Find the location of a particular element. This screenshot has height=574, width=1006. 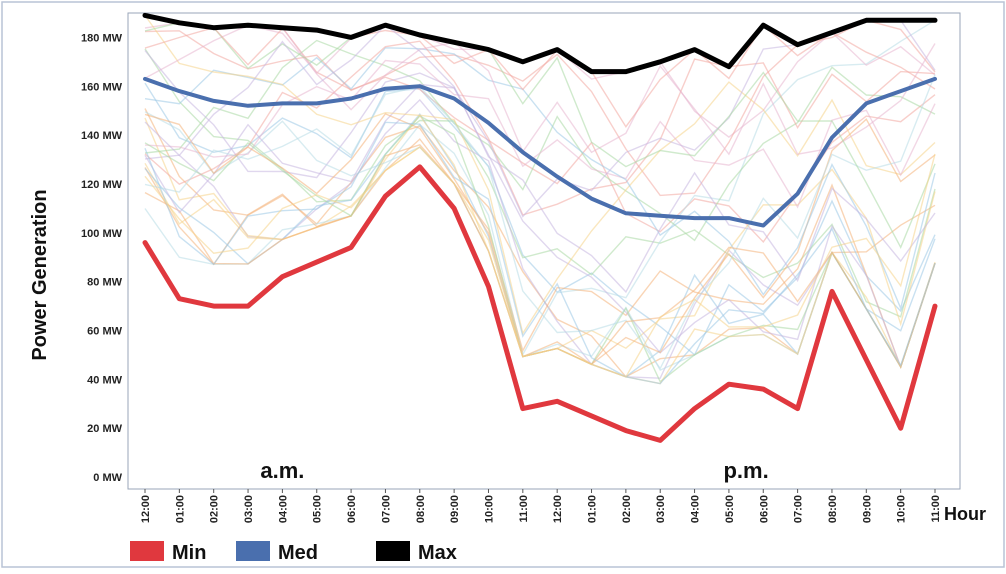

legend: Min Med Max is located at coordinates (293, 552).